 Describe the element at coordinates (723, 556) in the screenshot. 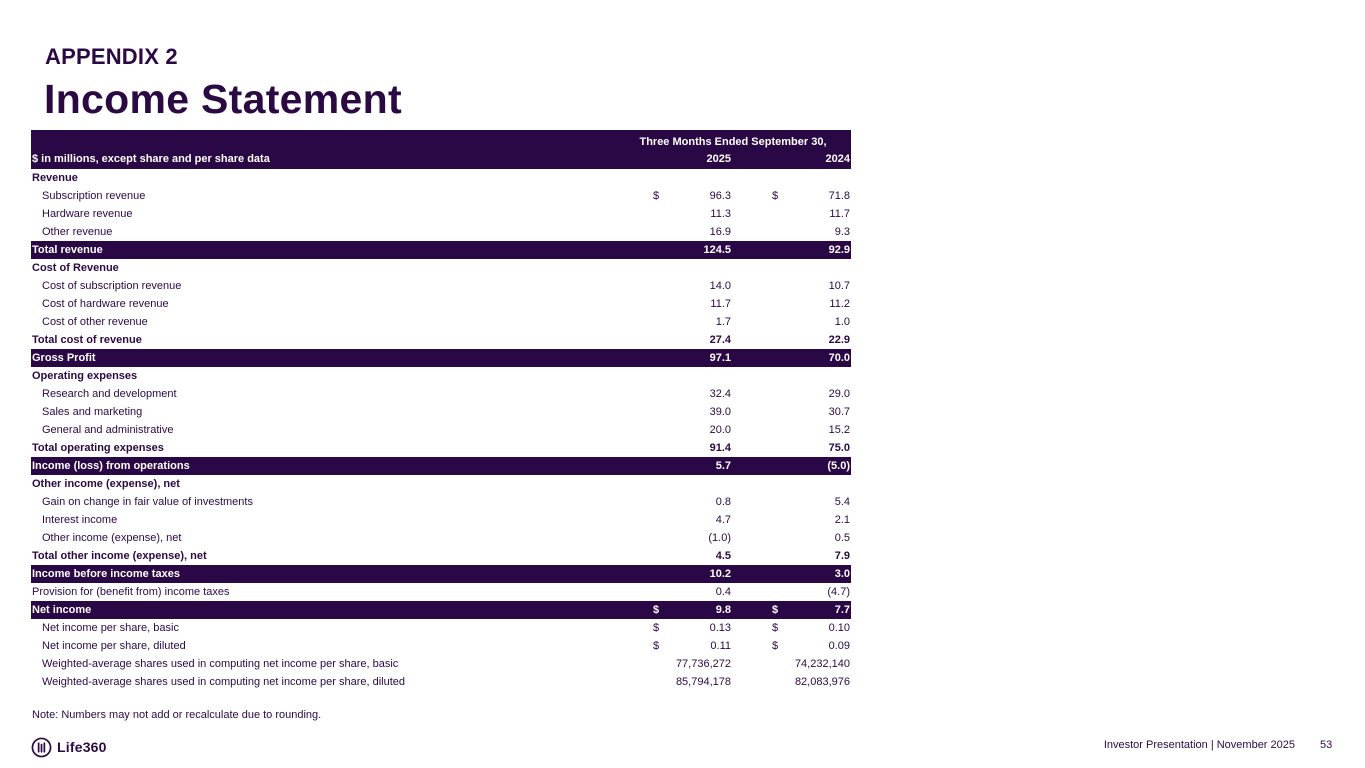

I see `value-2025: 4.5` at that location.